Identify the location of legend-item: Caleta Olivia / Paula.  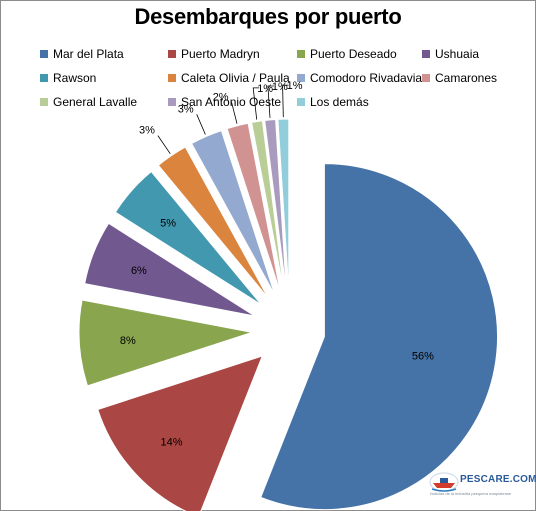
(229, 78).